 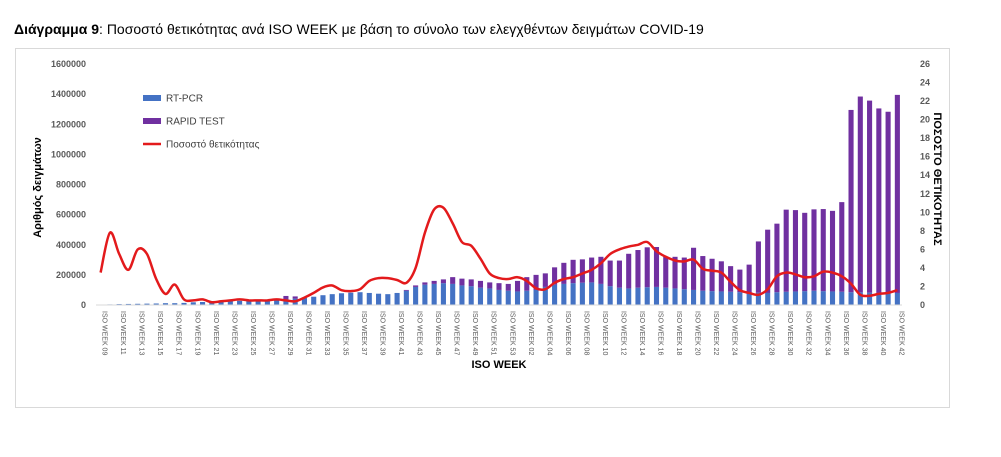 What do you see at coordinates (152, 121) in the screenshot?
I see `legend-swatch-rapid-test` at bounding box center [152, 121].